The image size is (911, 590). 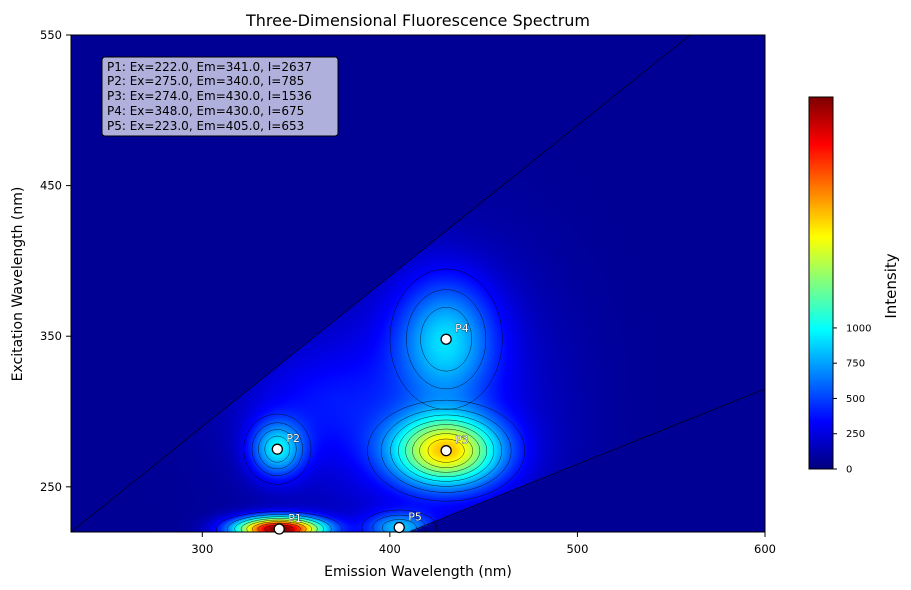 What do you see at coordinates (891, 285) in the screenshot?
I see `colorbar-label: Intensity` at bounding box center [891, 285].